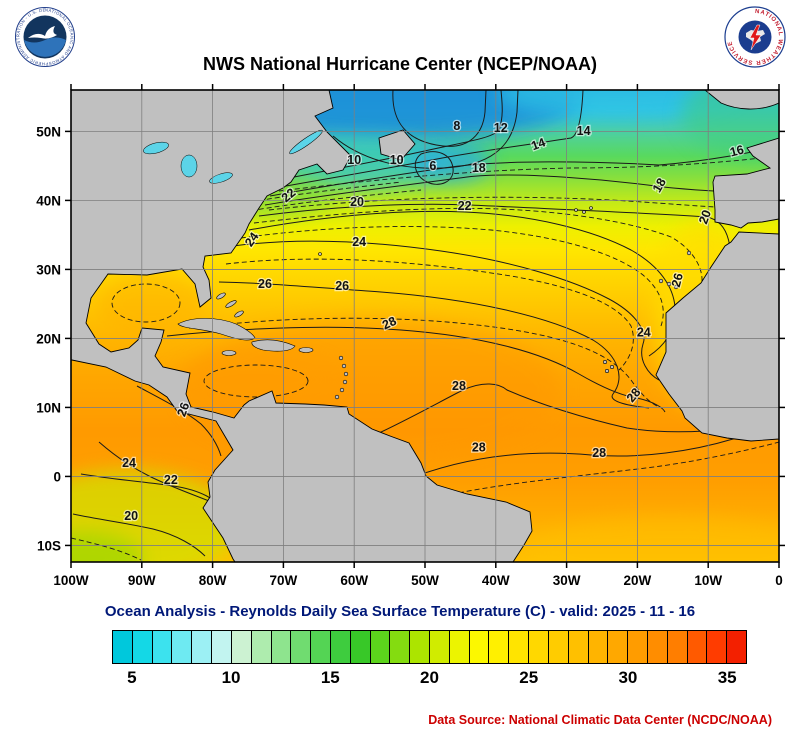 The height and width of the screenshot is (737, 800). I want to click on lake-erie-ontario, so click(221, 178).